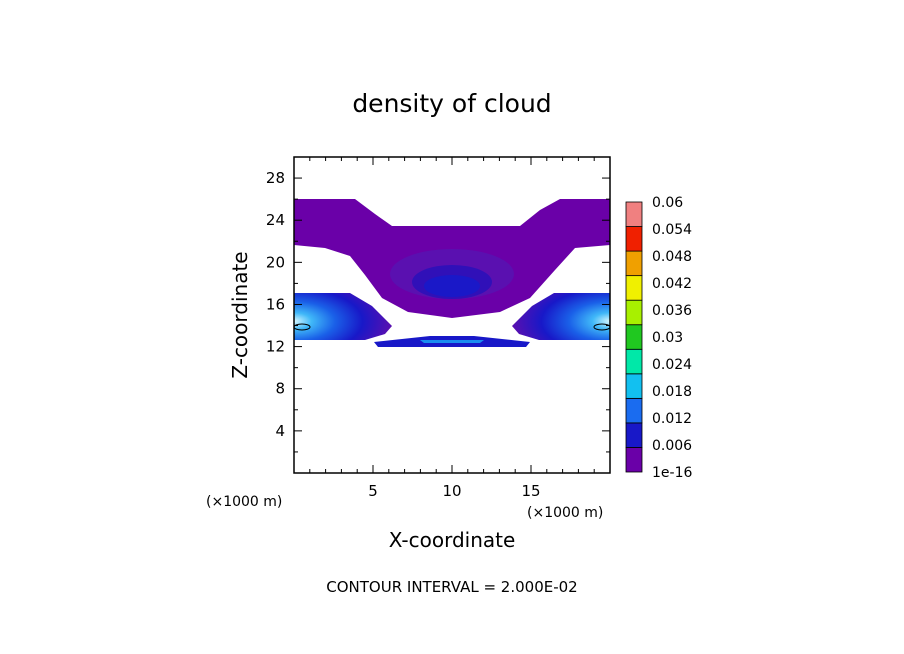  What do you see at coordinates (280, 389) in the screenshot?
I see `y-tick-label: 8` at bounding box center [280, 389].